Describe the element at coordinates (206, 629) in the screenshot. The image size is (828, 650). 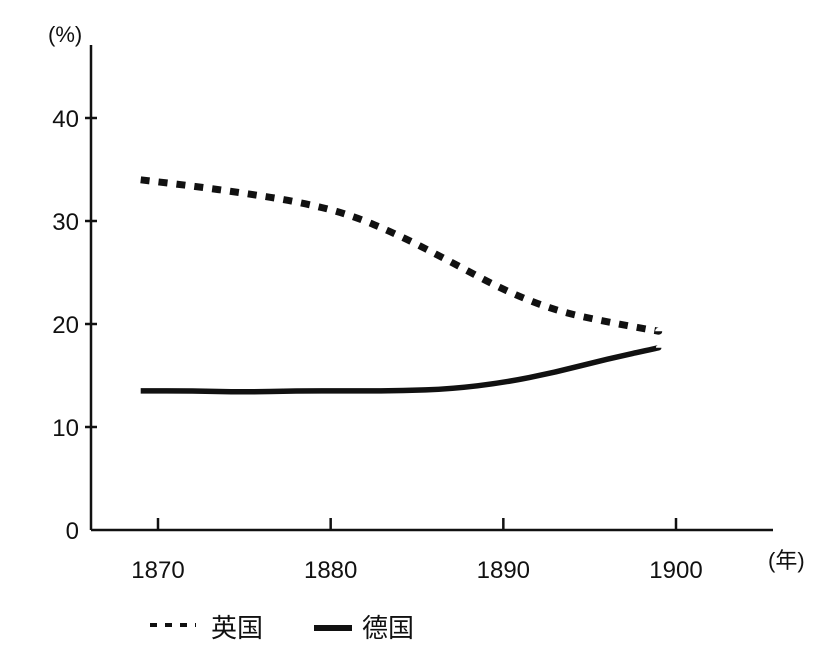
I see `legend-item-britain: 英国` at that location.